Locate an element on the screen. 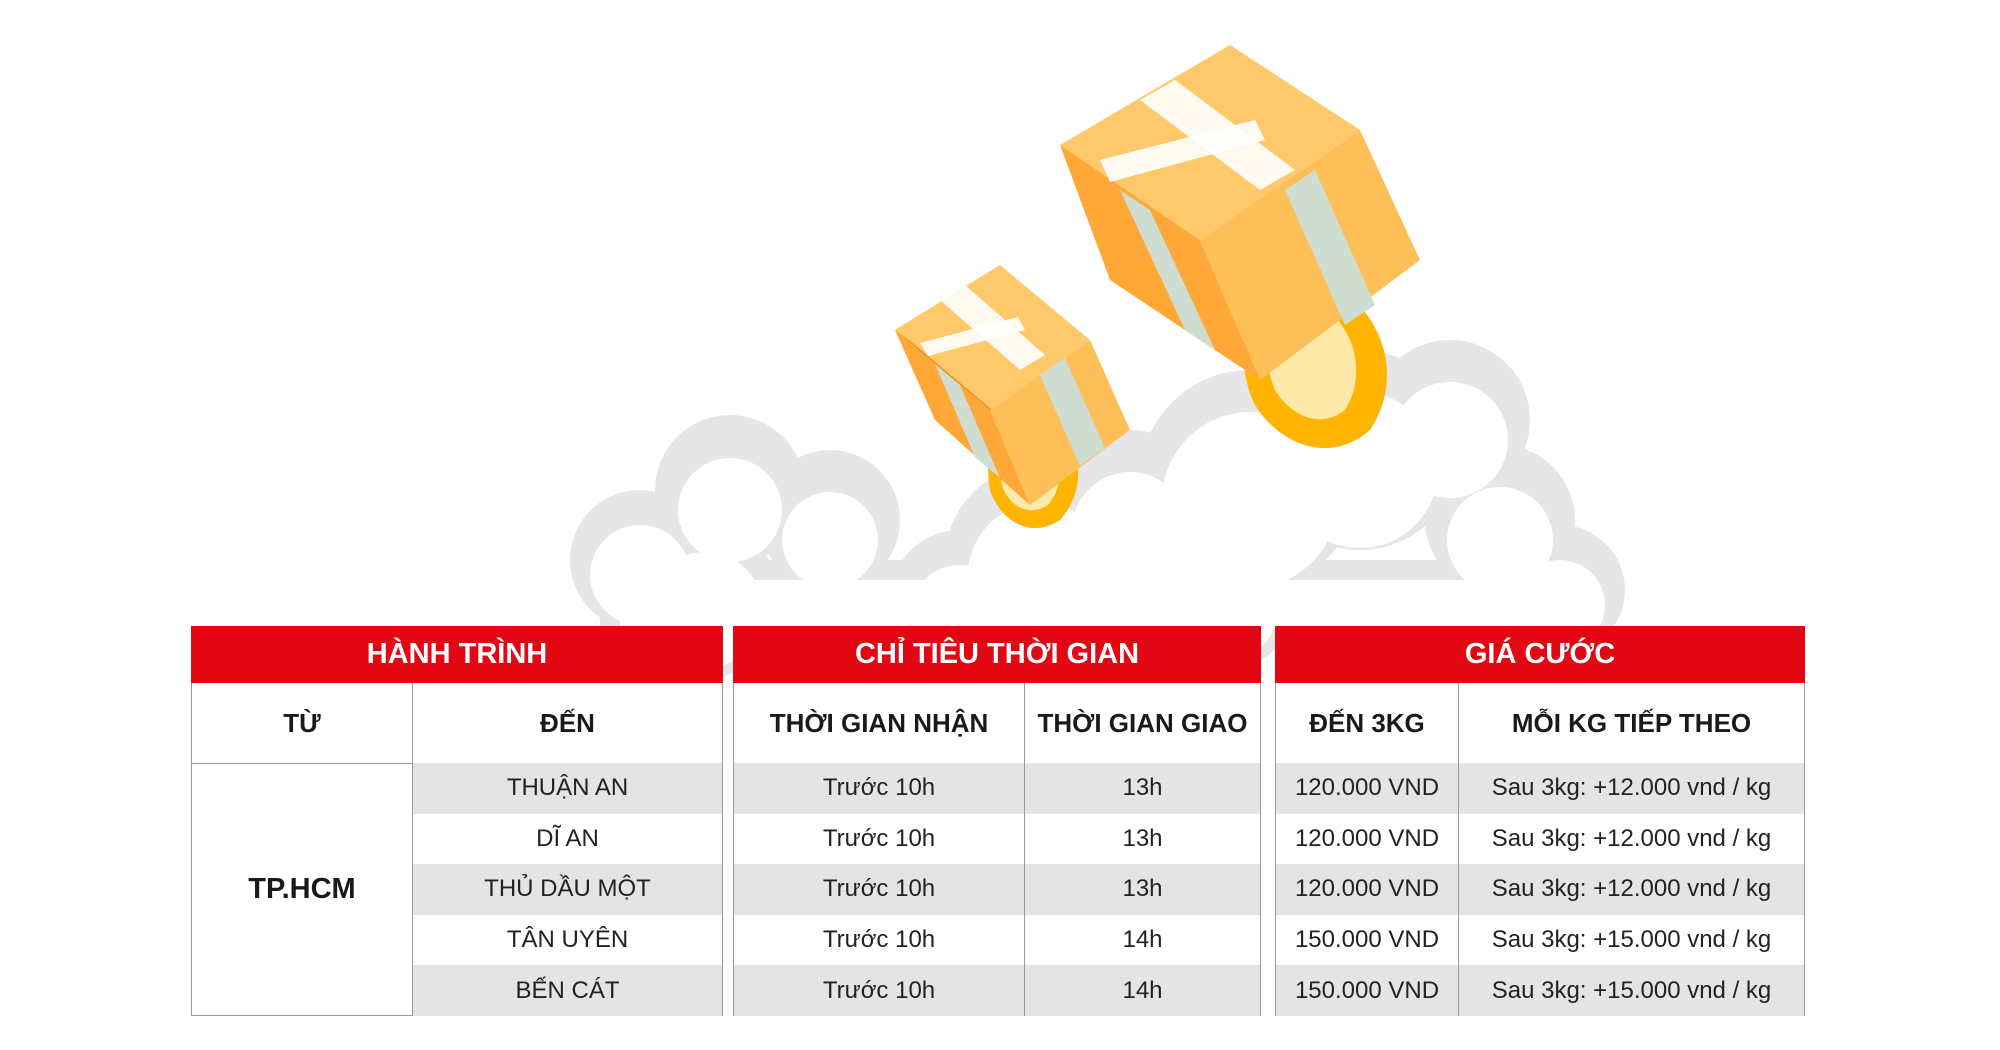 The height and width of the screenshot is (1050, 2000). route-table-header: HÀNH TRÌNH is located at coordinates (457, 654).